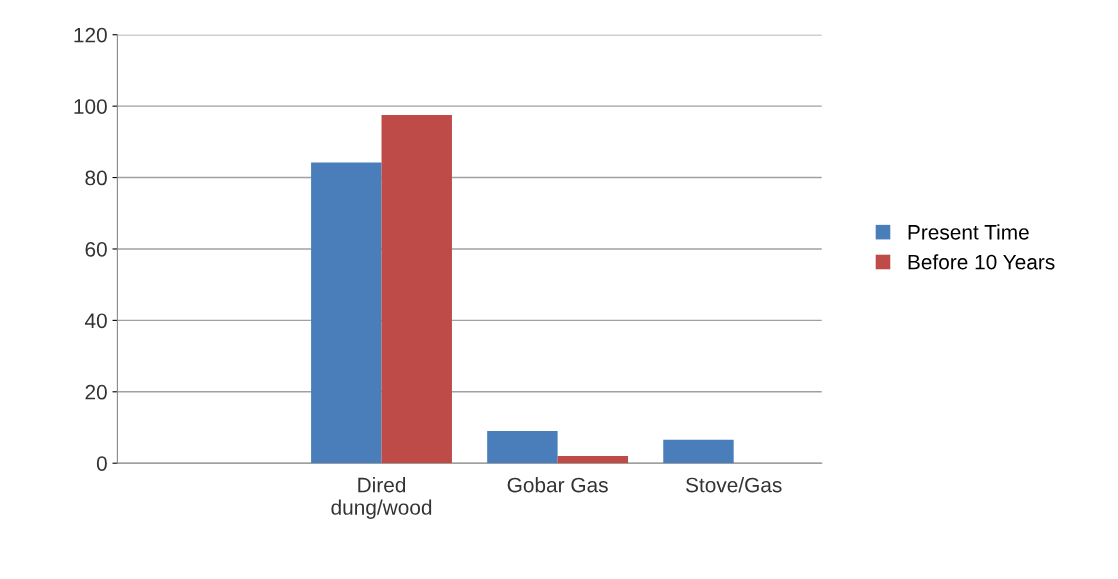  I want to click on y-tick-label: 120, so click(90, 35).